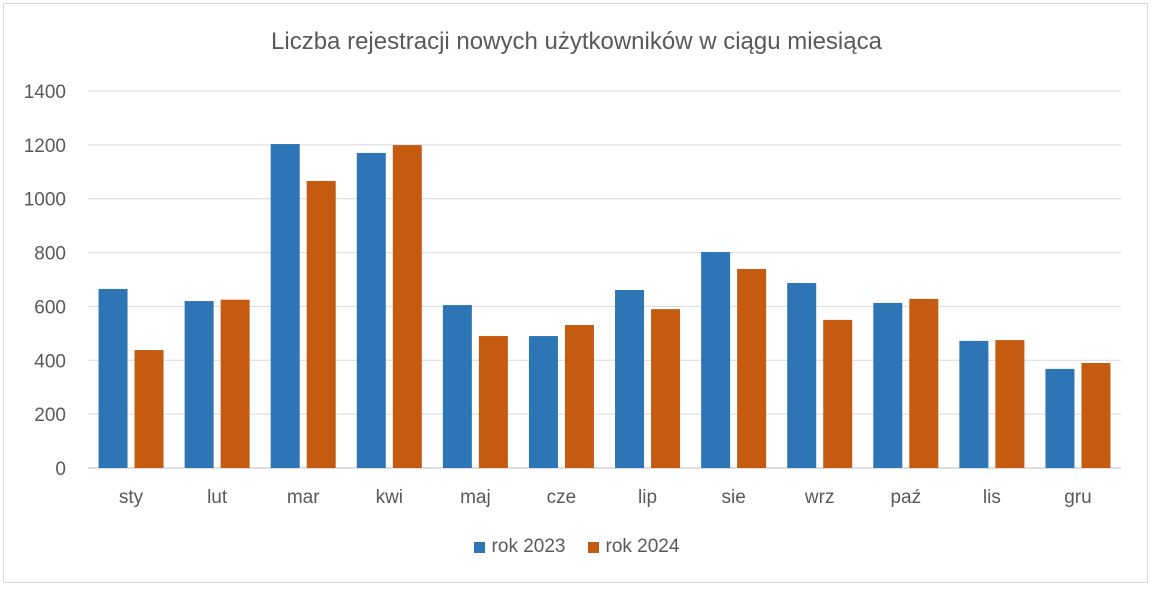 Image resolution: width=1153 pixels, height=589 pixels. I want to click on y-tick-label: 1000, so click(45, 200).